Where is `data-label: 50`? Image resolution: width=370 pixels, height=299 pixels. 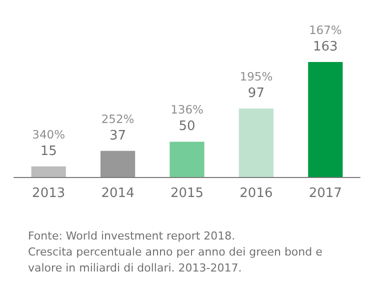
data-label: 50 is located at coordinates (187, 126).